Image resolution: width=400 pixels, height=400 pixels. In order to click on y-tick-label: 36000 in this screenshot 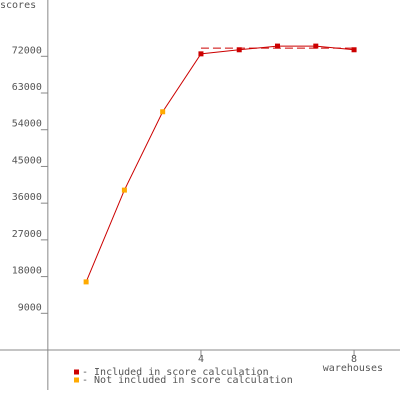, I will do `click(27, 197)`.